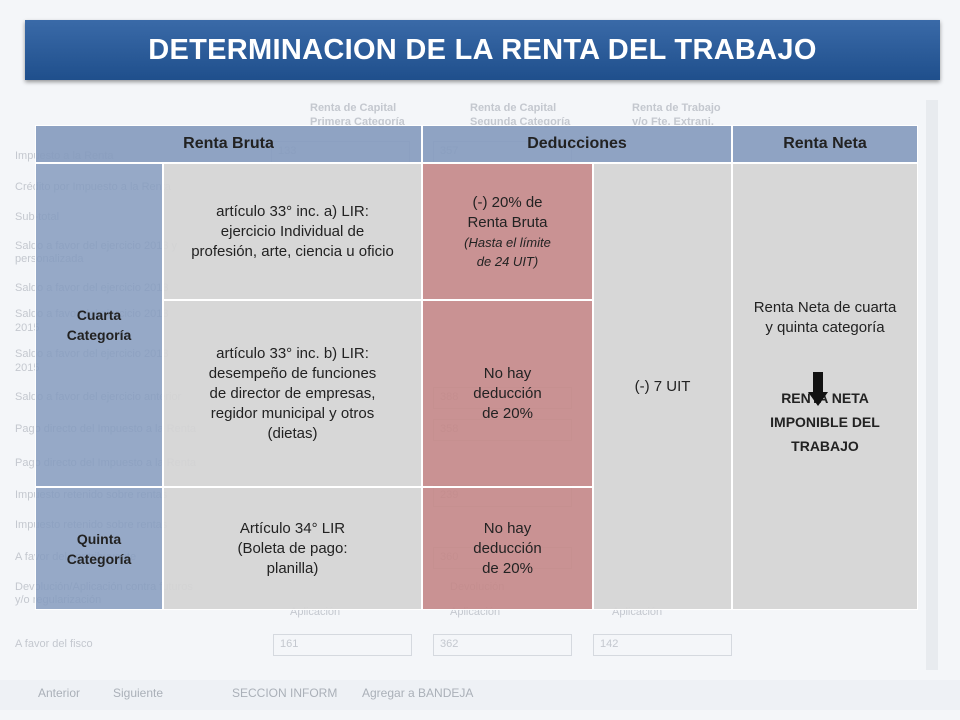  I want to click on net-line: y quinta categoría, so click(825, 327).